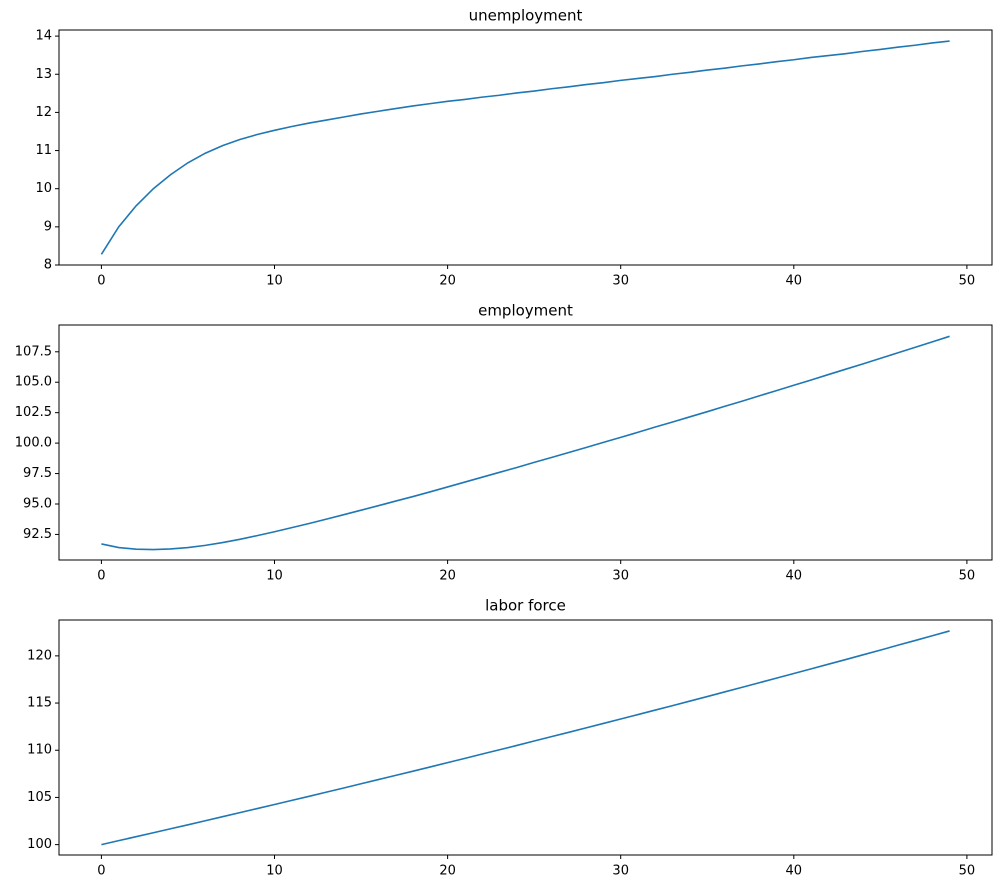  What do you see at coordinates (525, 606) in the screenshot?
I see `subplot-title: labor force` at bounding box center [525, 606].